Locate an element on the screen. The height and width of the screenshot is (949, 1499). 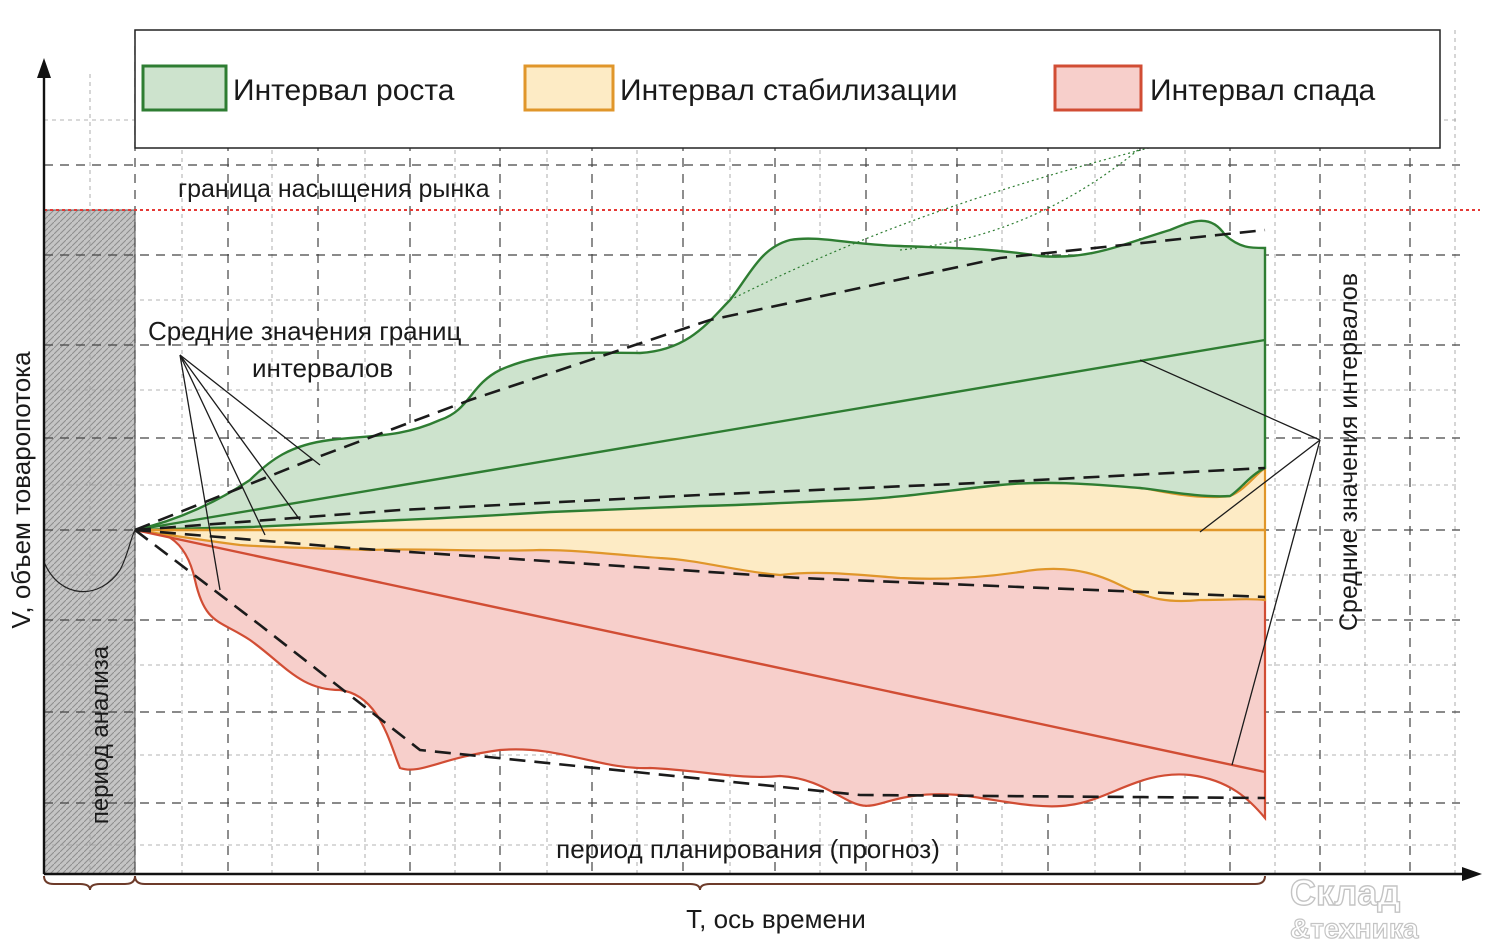
mean-bounds-label-line1: Средние значения границ is located at coordinates (305, 331).